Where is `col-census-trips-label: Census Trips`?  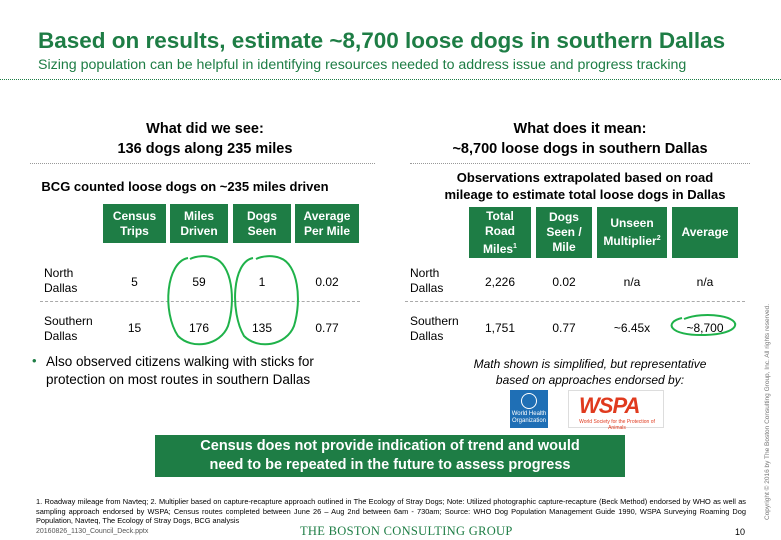 col-census-trips-label: Census Trips is located at coordinates (134, 223).